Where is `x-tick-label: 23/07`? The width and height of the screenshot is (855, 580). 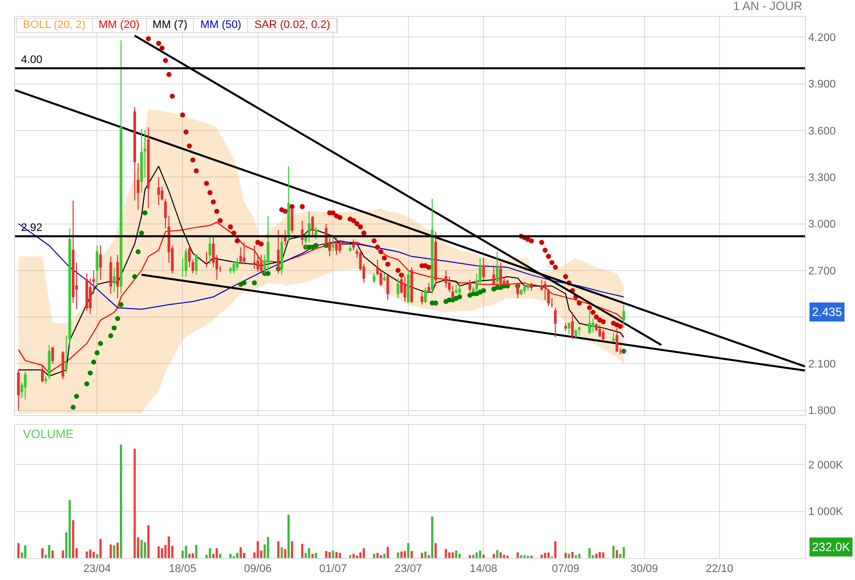
x-tick-label: 23/07 is located at coordinates (408, 569).